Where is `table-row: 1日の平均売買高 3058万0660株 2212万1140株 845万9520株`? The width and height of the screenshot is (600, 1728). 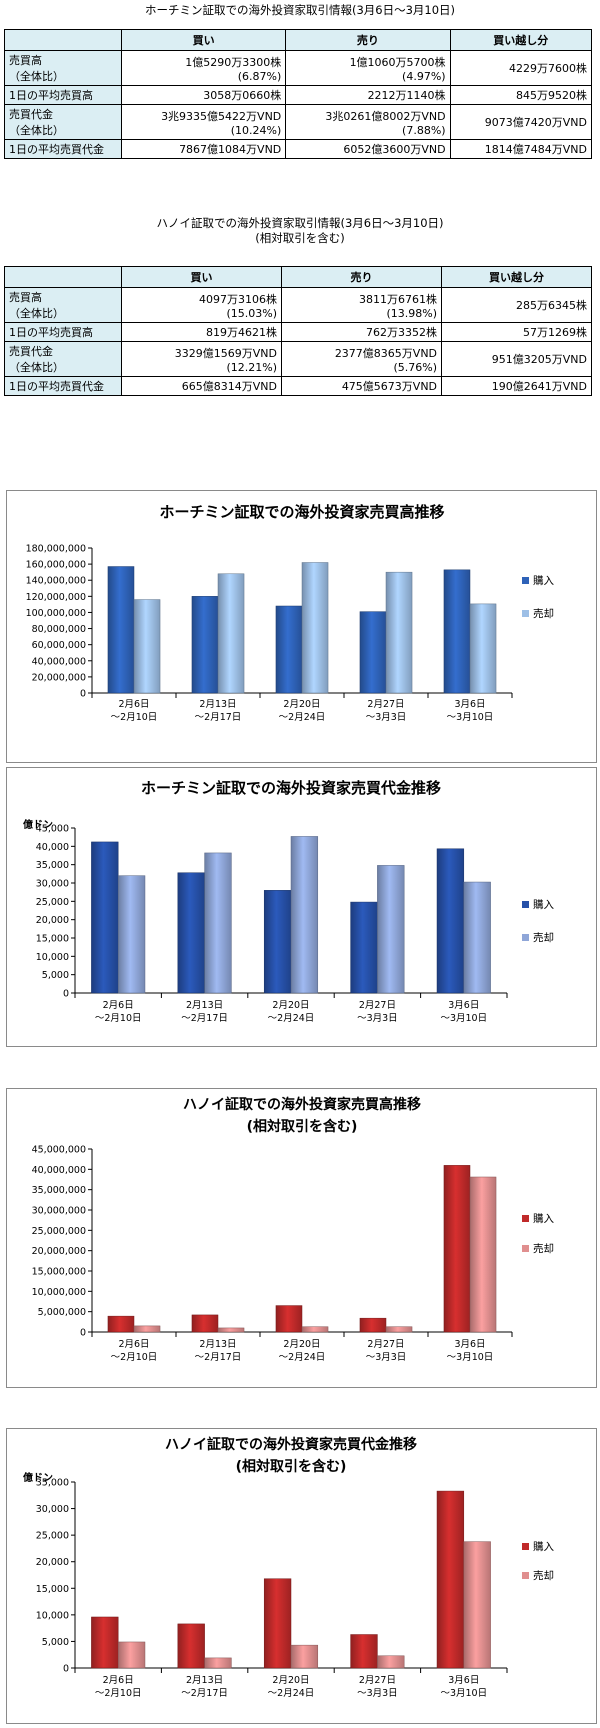
table-row: 1日の平均売買高 3058万0660株 2212万1140株 845万9520株 is located at coordinates (298, 95).